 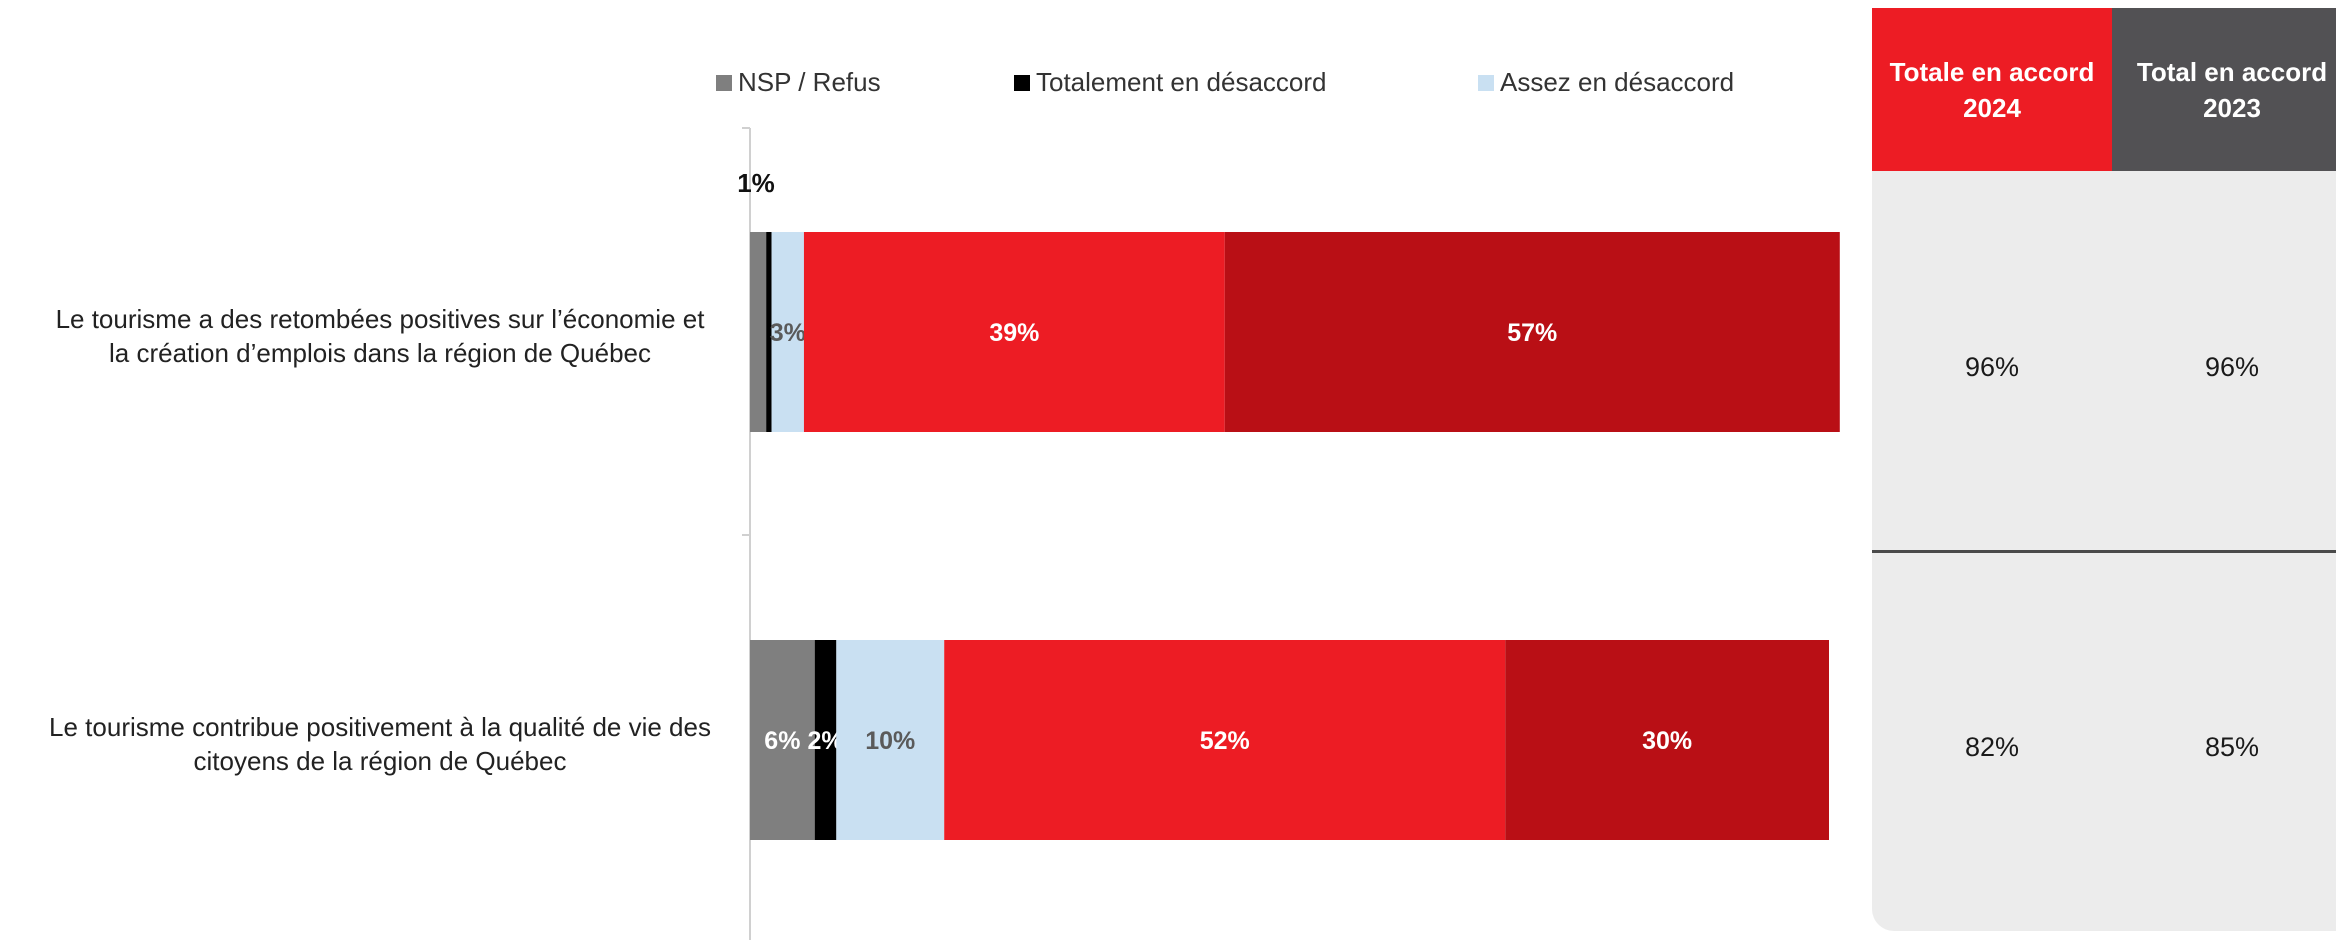 What do you see at coordinates (1992, 107) in the screenshot?
I see `header-2024-line2: 2024` at bounding box center [1992, 107].